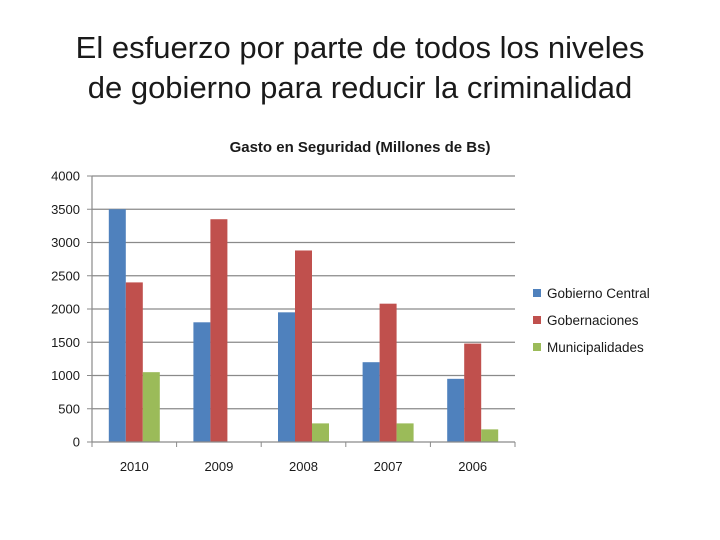  What do you see at coordinates (218, 466) in the screenshot?
I see `x-tick-label: 2009` at bounding box center [218, 466].